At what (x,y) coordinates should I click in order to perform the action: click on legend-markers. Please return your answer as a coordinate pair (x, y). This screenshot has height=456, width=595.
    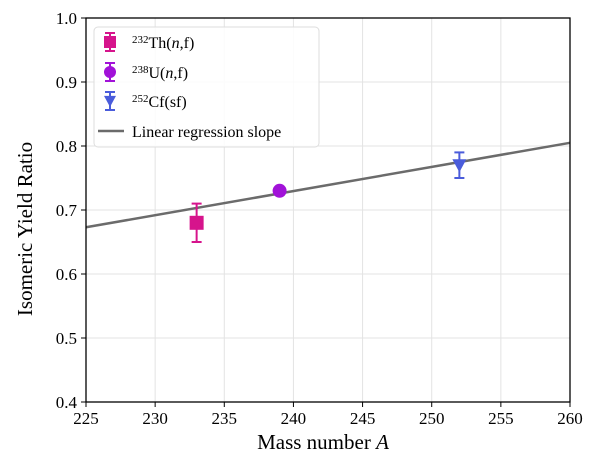
    Looking at the image, I should click on (111, 82).